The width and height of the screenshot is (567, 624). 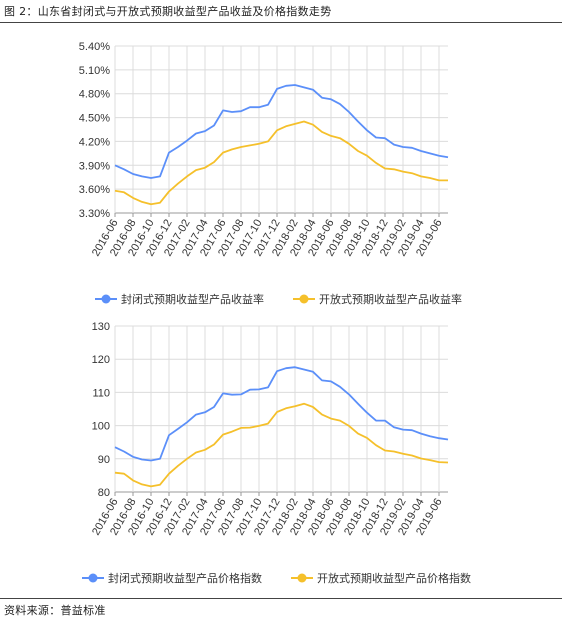 What do you see at coordinates (55, 610) in the screenshot?
I see `source-note: 资料来源：普益标准` at bounding box center [55, 610].